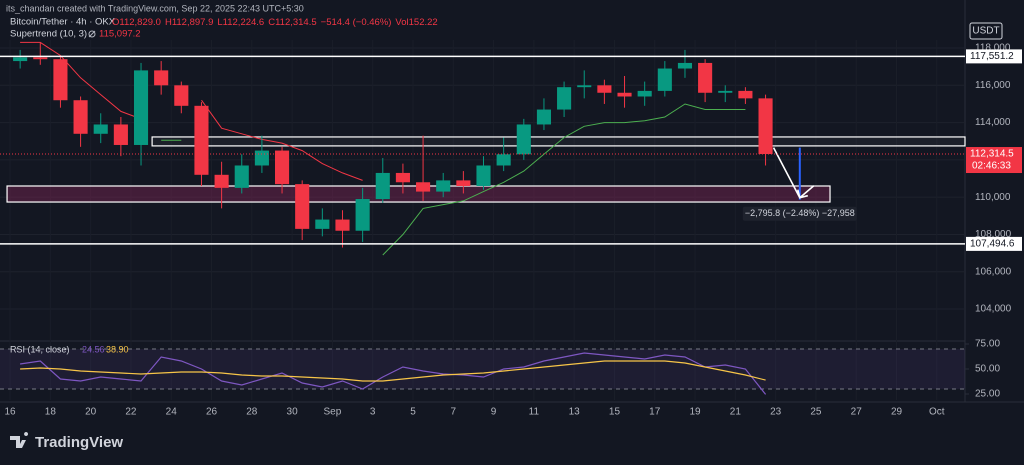 Image resolution: width=1024 pixels, height=465 pixels. I want to click on rsi-tick-label: 50.00, so click(987, 369).